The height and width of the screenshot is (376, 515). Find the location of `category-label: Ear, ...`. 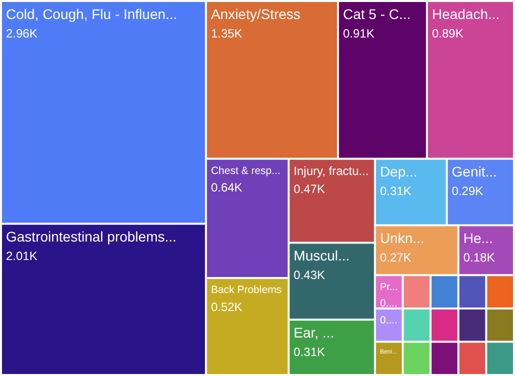

category-label: Ear, ... is located at coordinates (314, 332).